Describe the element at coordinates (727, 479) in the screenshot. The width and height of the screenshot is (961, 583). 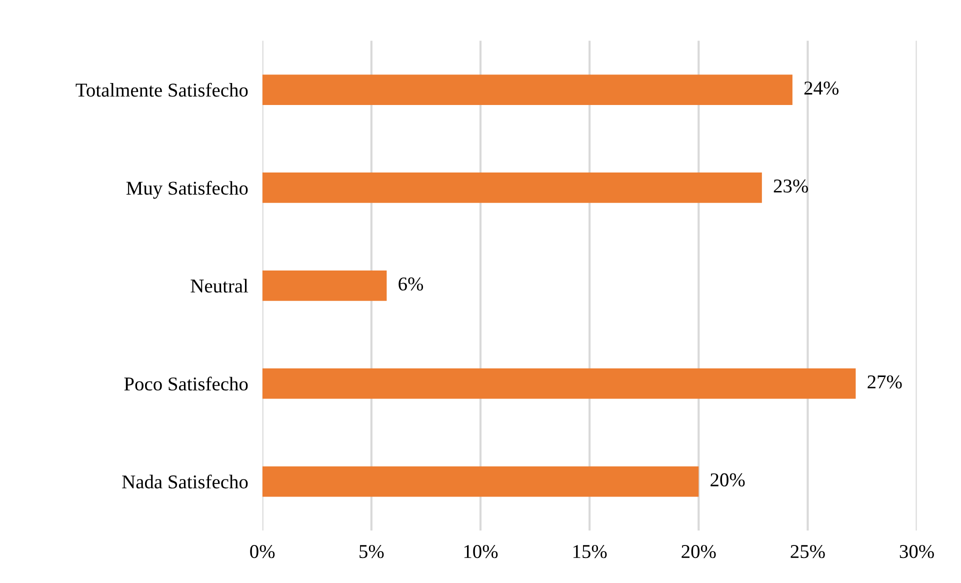
I see `data-label: 20%` at that location.